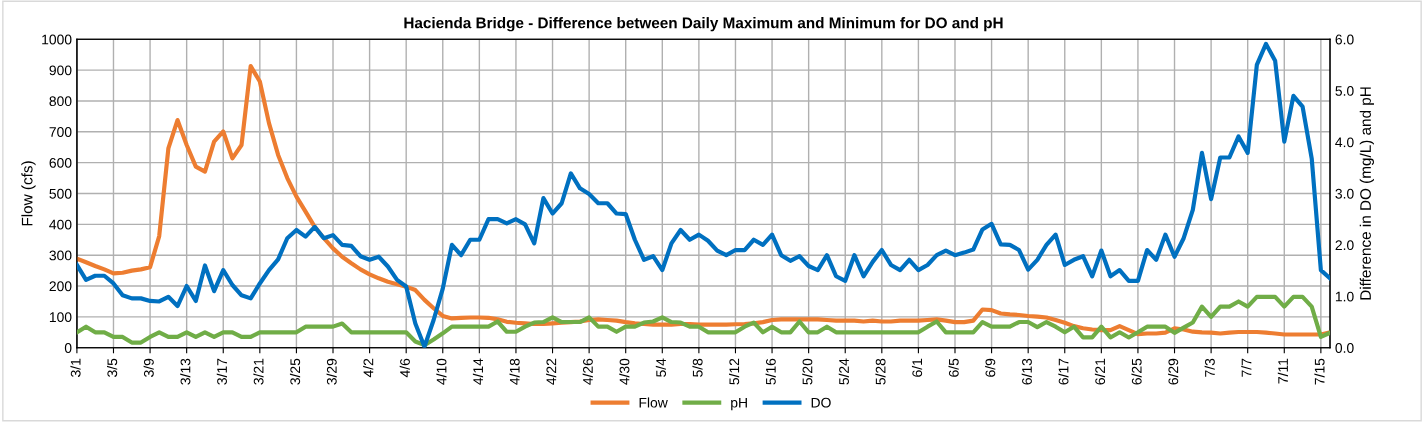  Describe the element at coordinates (1344, 142) in the screenshot. I see `y2-tick-label: 4.0` at that location.